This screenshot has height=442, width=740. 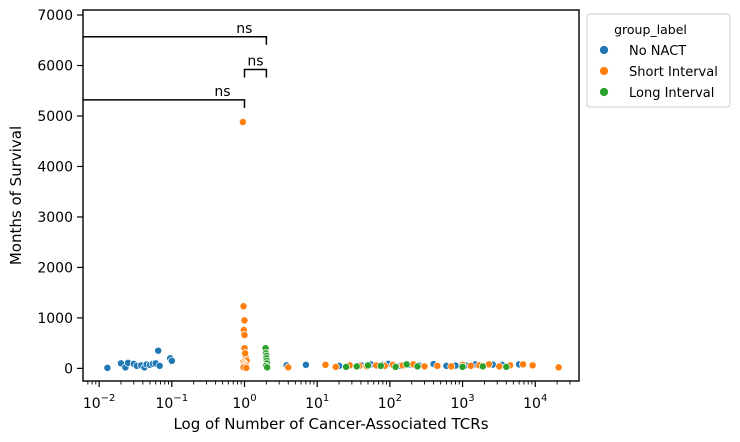 What do you see at coordinates (317, 402) in the screenshot?
I see `x-tick-label: 10¹` at bounding box center [317, 402].